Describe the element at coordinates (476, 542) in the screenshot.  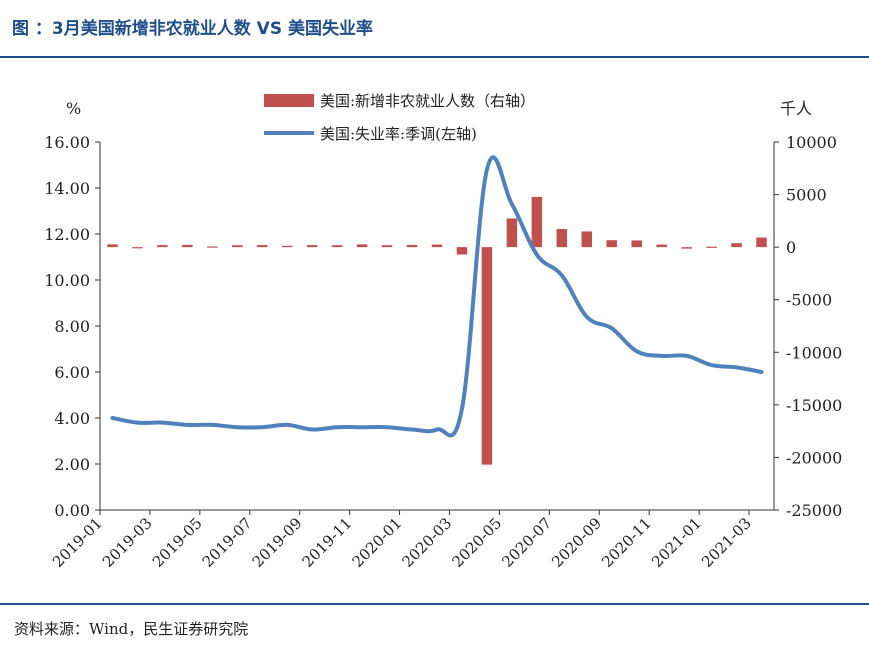
I see `x-tick-label: 2020-05` at that location.